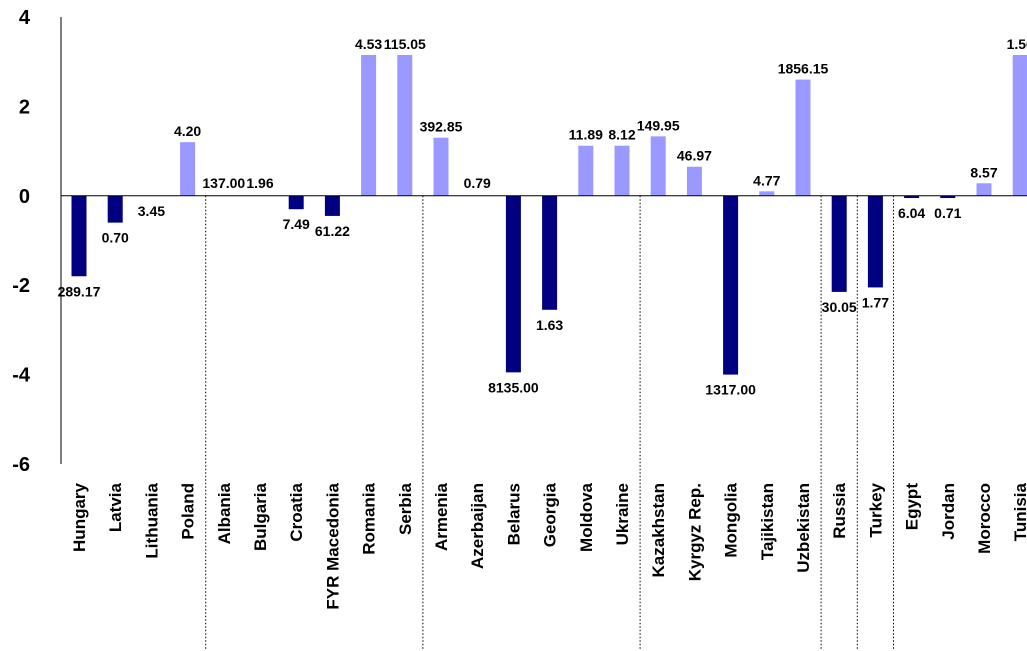 Image resolution: width=1027 pixels, height=651 pixels. What do you see at coordinates (151, 211) in the screenshot?
I see `data-label: 3.45` at bounding box center [151, 211].